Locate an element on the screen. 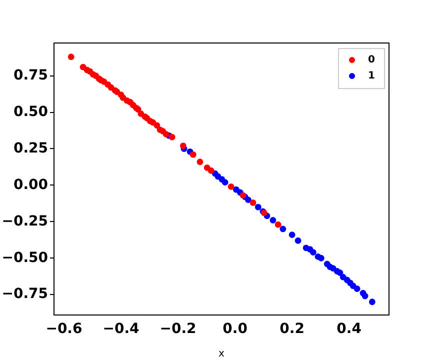 The width and height of the screenshot is (432, 360). y-tick-label: 0.25 is located at coordinates (30, 148).